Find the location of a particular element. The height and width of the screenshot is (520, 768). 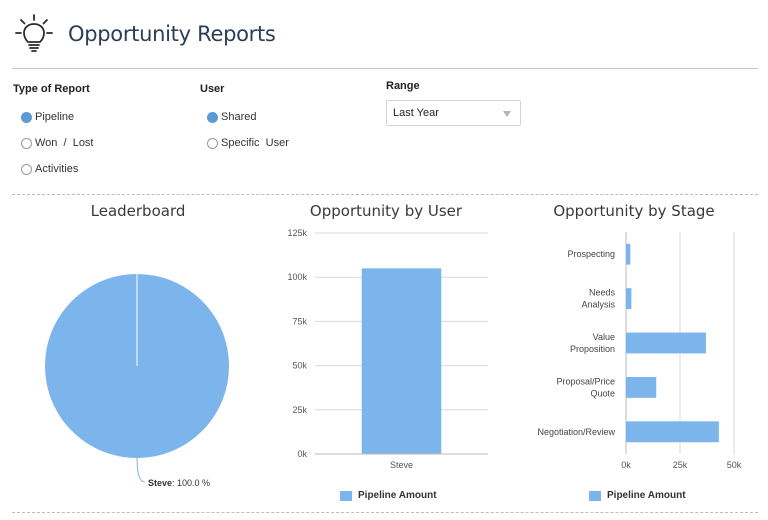

radio-label: Shared is located at coordinates (239, 117).